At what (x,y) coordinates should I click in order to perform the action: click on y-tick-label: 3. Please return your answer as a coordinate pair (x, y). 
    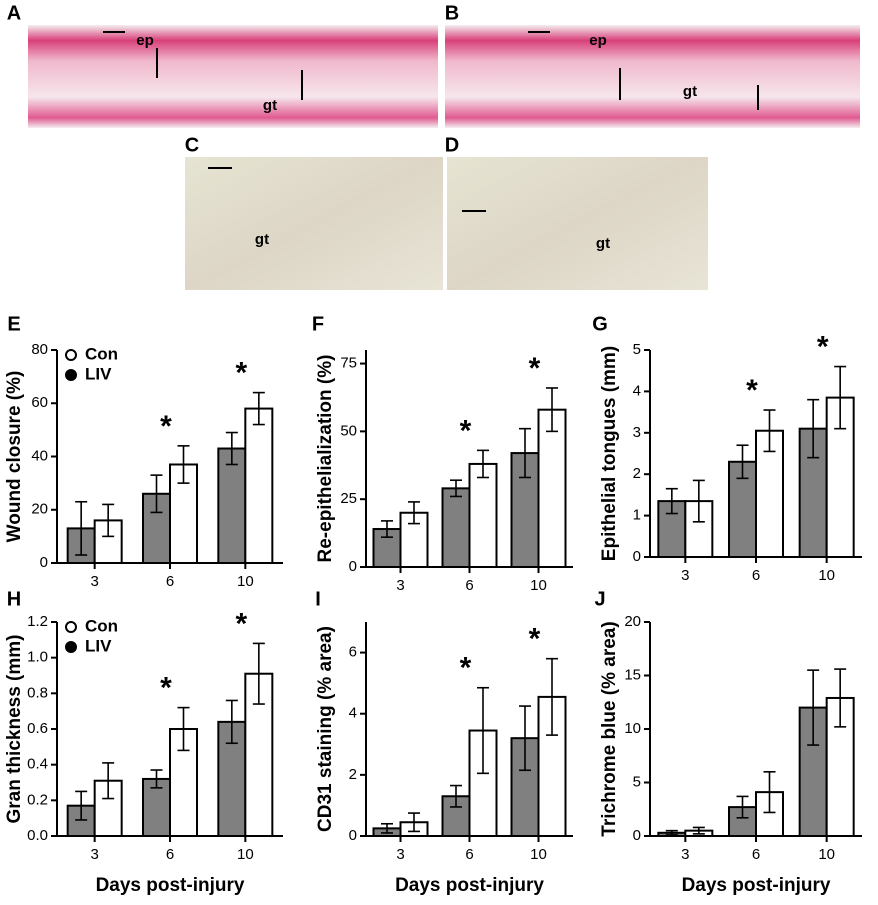
    Looking at the image, I should click on (637, 432).